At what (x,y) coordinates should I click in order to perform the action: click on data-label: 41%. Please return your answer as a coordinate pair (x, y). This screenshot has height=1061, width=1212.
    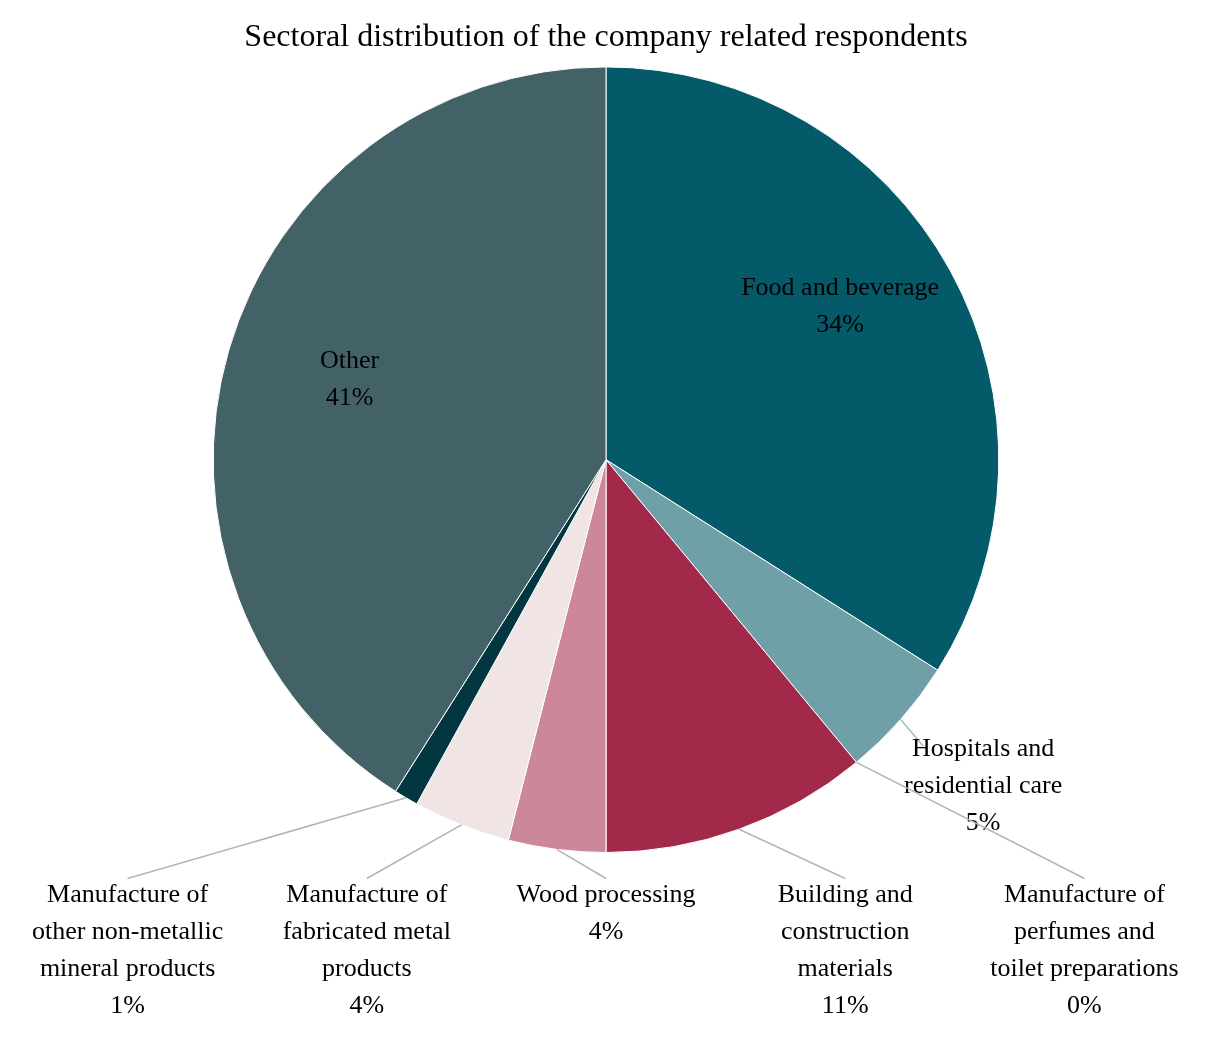
    Looking at the image, I should click on (349, 397).